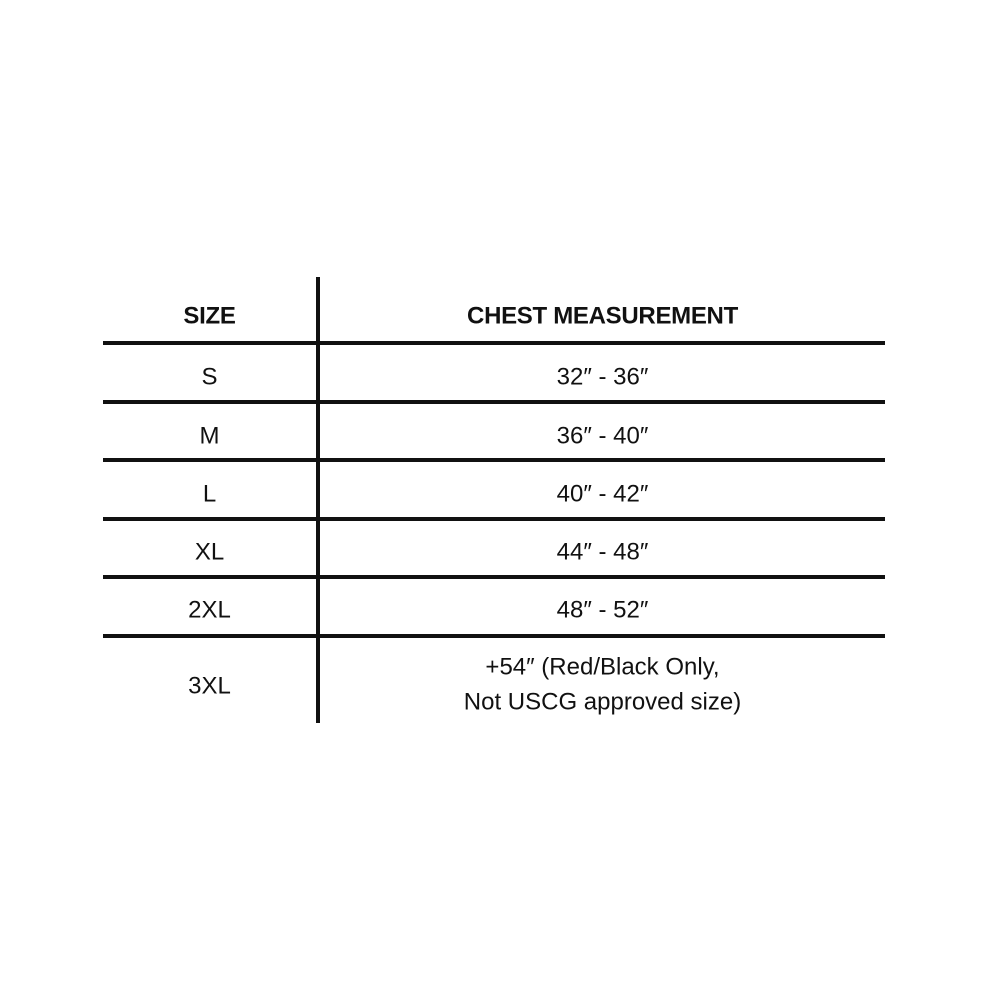 Image resolution: width=1000 pixels, height=1000 pixels. I want to click on header-divider, so click(494, 343).